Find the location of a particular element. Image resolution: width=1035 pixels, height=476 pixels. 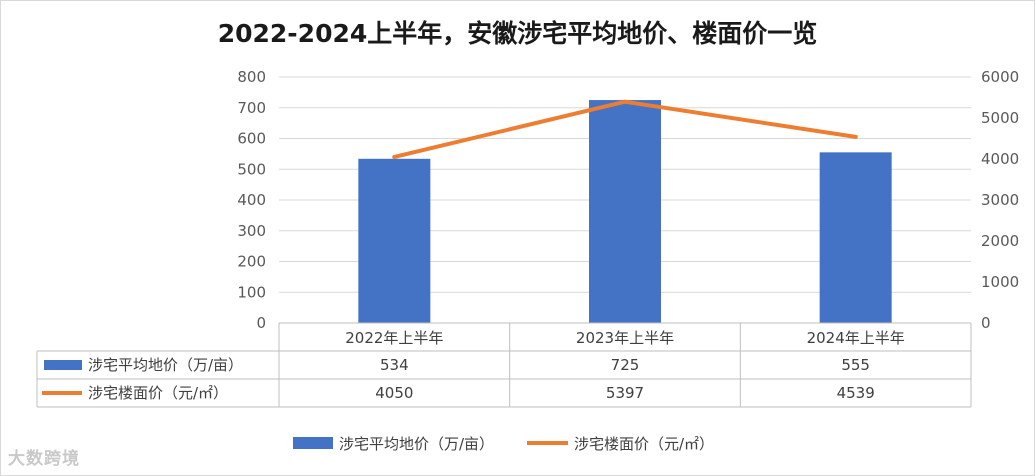

y-left-tick-label: 300 is located at coordinates (251, 231).